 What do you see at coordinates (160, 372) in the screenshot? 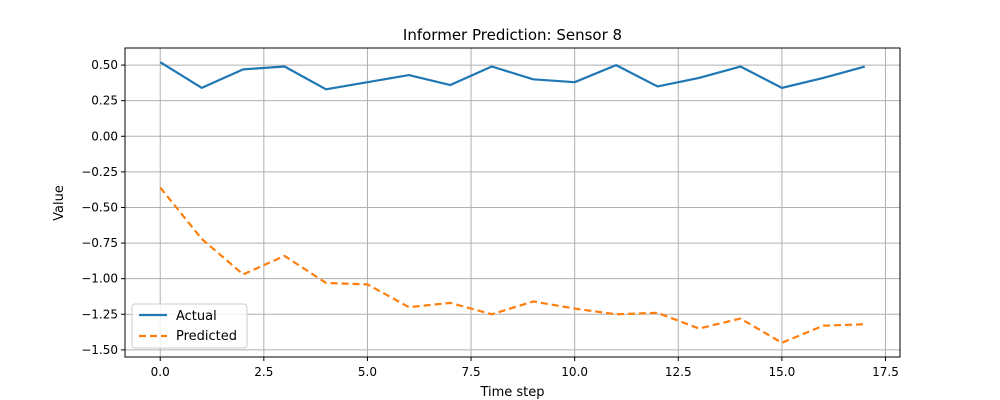
I see `x-tick-label: 0.0` at bounding box center [160, 372].